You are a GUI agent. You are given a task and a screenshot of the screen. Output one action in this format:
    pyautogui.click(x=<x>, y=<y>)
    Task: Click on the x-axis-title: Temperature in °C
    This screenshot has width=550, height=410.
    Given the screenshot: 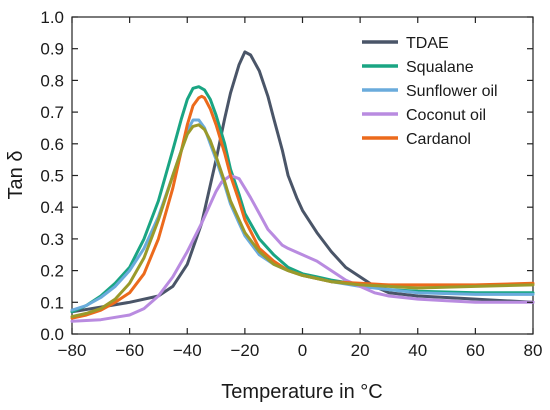 What is the action you would take?
    pyautogui.click(x=301, y=392)
    